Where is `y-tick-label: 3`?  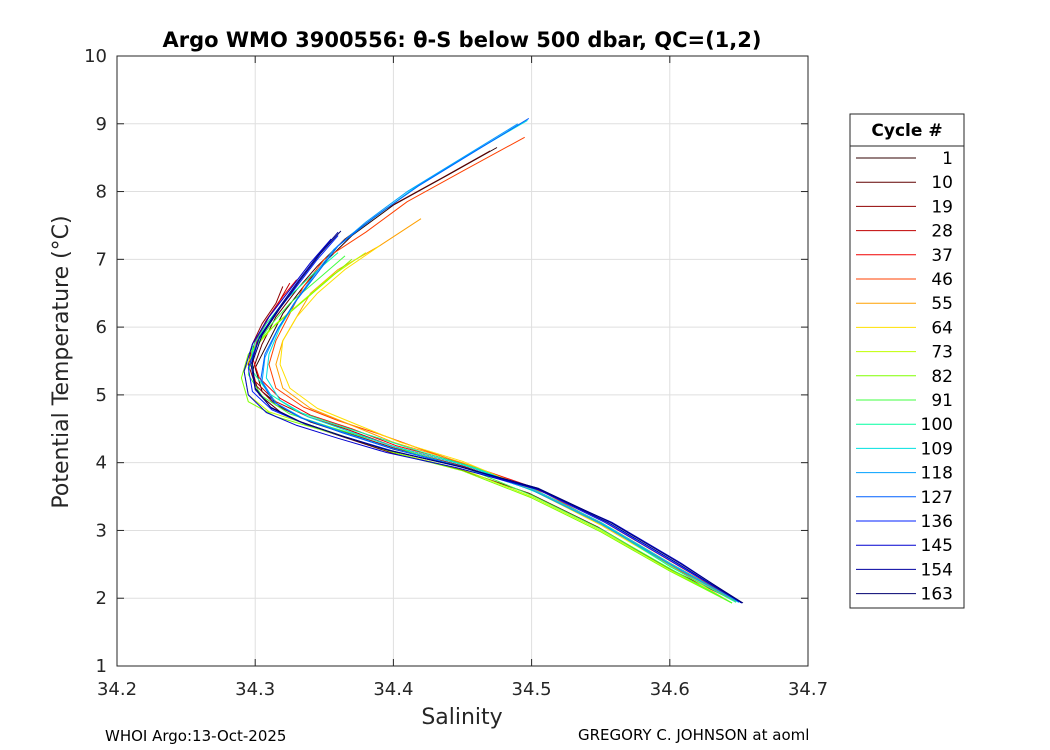 y-tick-label: 3 is located at coordinates (101, 530).